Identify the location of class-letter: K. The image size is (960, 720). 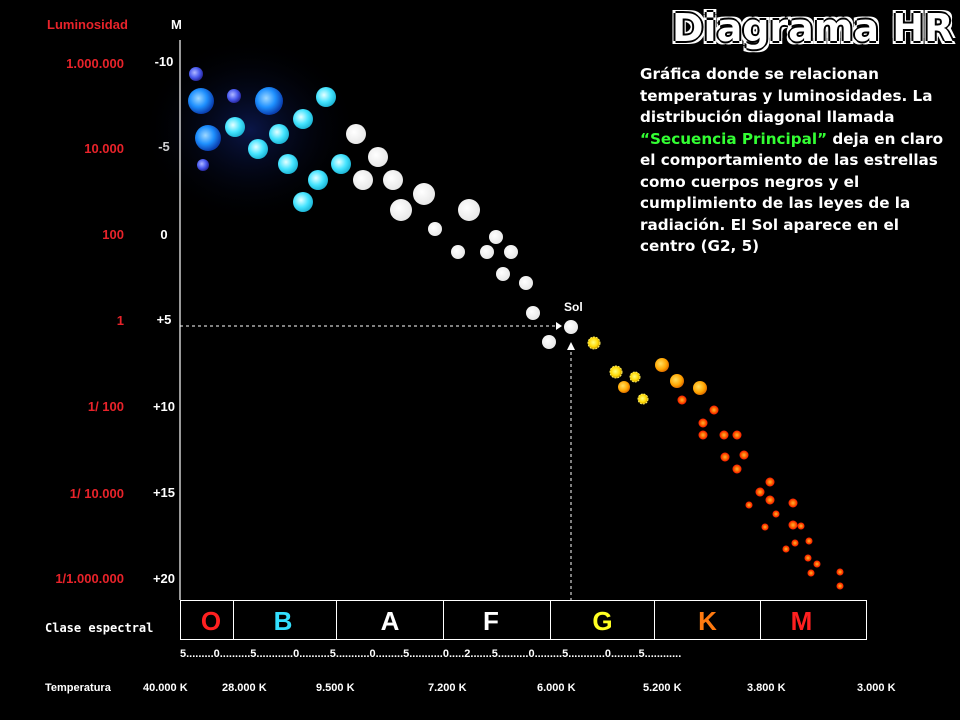
(707, 621).